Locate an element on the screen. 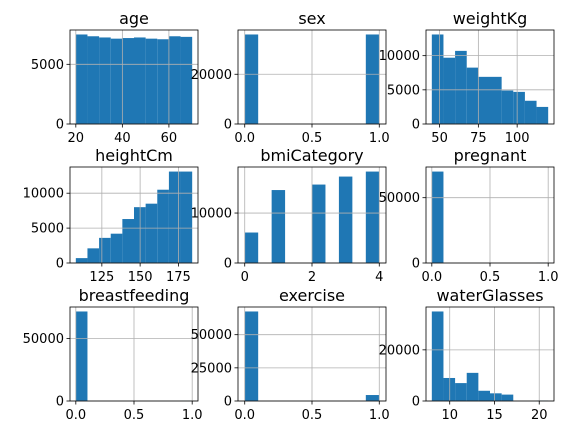 Image resolution: width=574 pixels, height=435 pixels. axes-frame-age is located at coordinates (134, 77).